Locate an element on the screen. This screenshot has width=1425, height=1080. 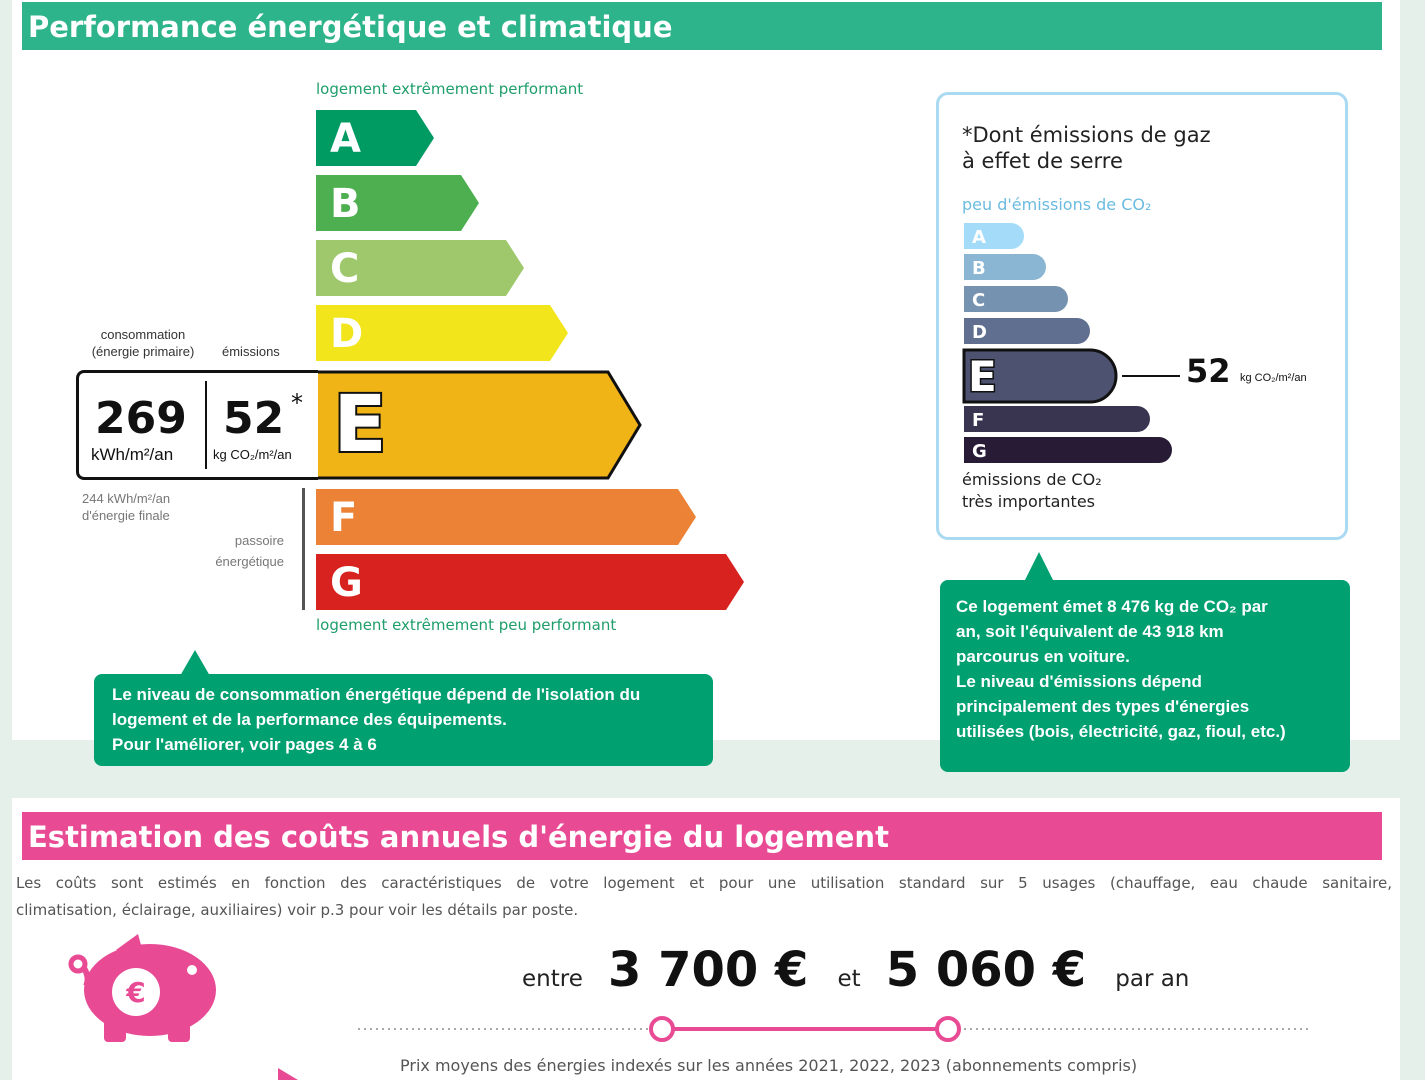
value-box: 269 kWh/m²/an 52 * kg CO₂/m²/an is located at coordinates (197, 425).